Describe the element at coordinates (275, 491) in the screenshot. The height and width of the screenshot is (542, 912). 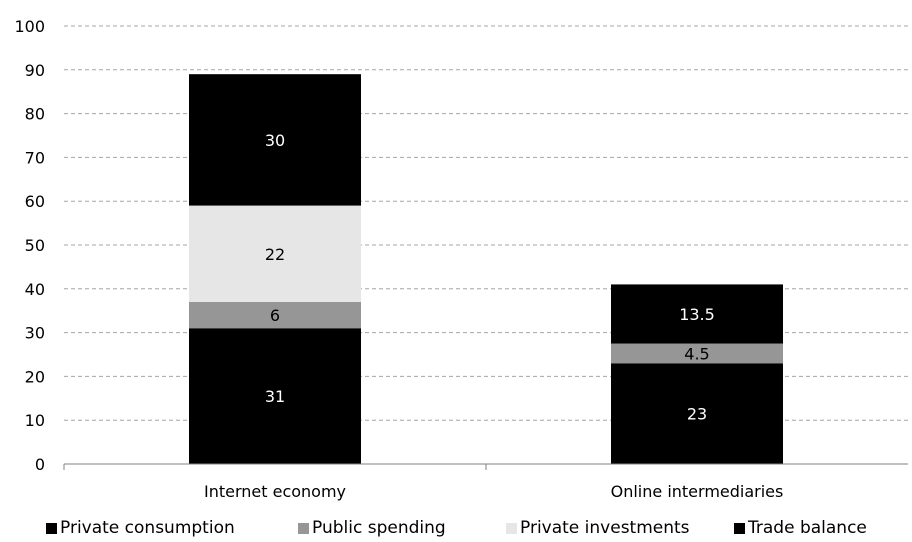
I see `x-category-label: Internet economy` at that location.